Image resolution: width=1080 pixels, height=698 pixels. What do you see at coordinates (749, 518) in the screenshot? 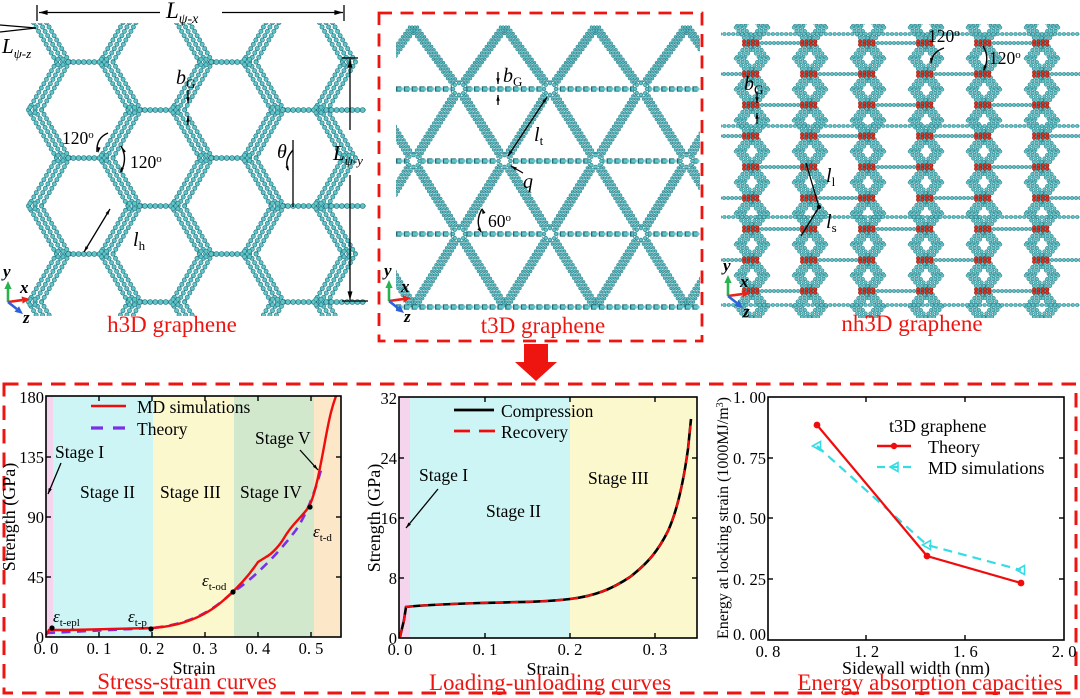
I see `svg-text: 0. 50` at bounding box center [749, 518].